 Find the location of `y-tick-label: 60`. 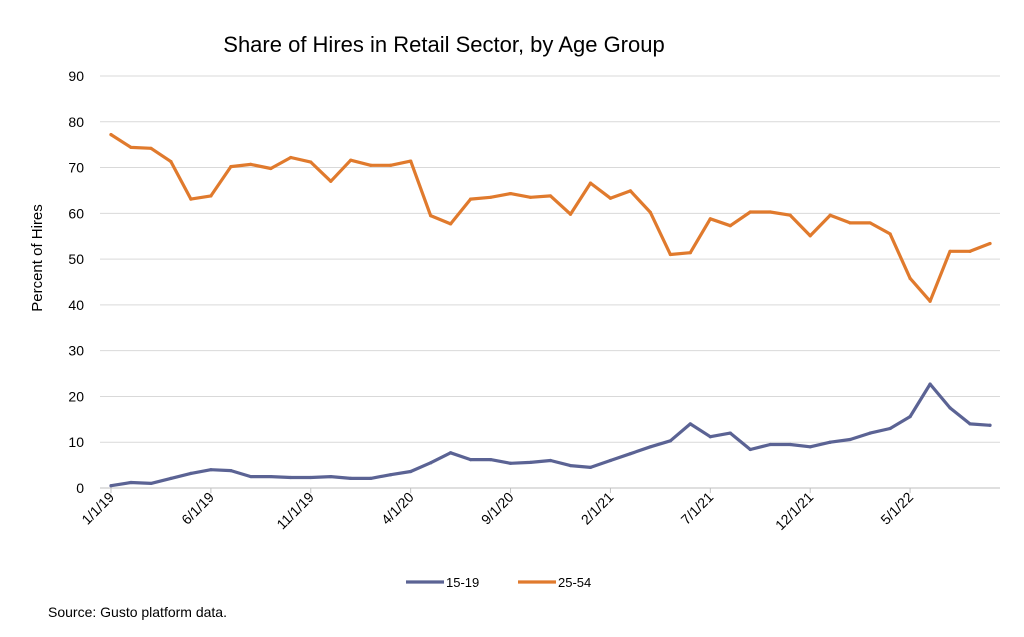

y-tick-label: 60 is located at coordinates (76, 213).